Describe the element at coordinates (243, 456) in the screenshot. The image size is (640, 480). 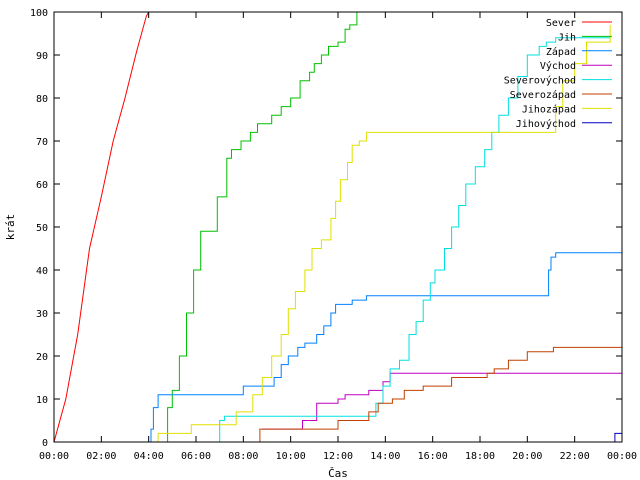
I see `x-tick-label: 08:00` at that location.